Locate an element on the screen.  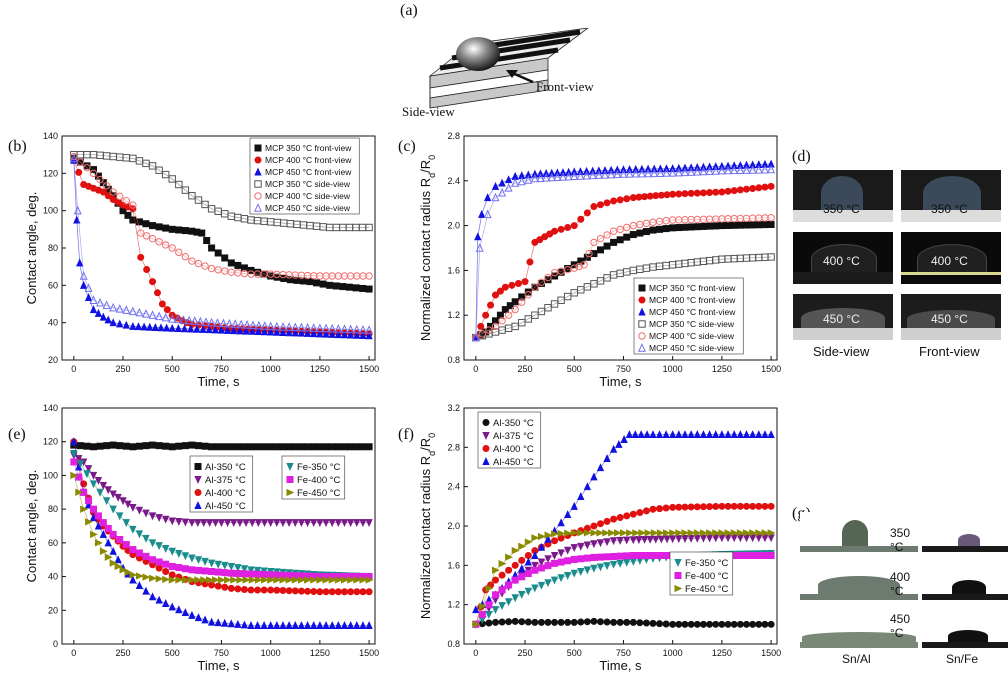
x-tick-label: 1500 is located at coordinates (369, 653).